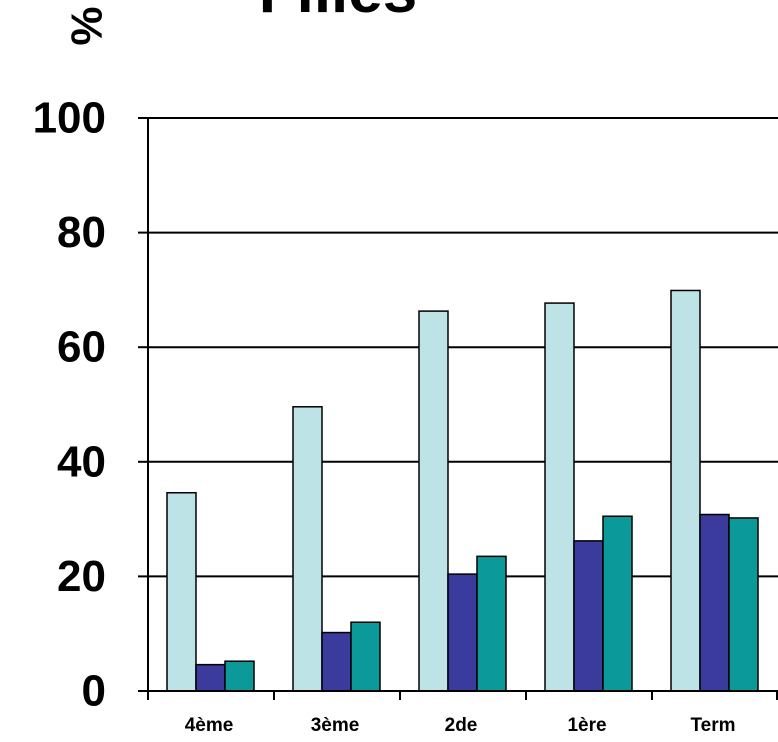  I want to click on y-tick-label: 20, so click(81, 576).